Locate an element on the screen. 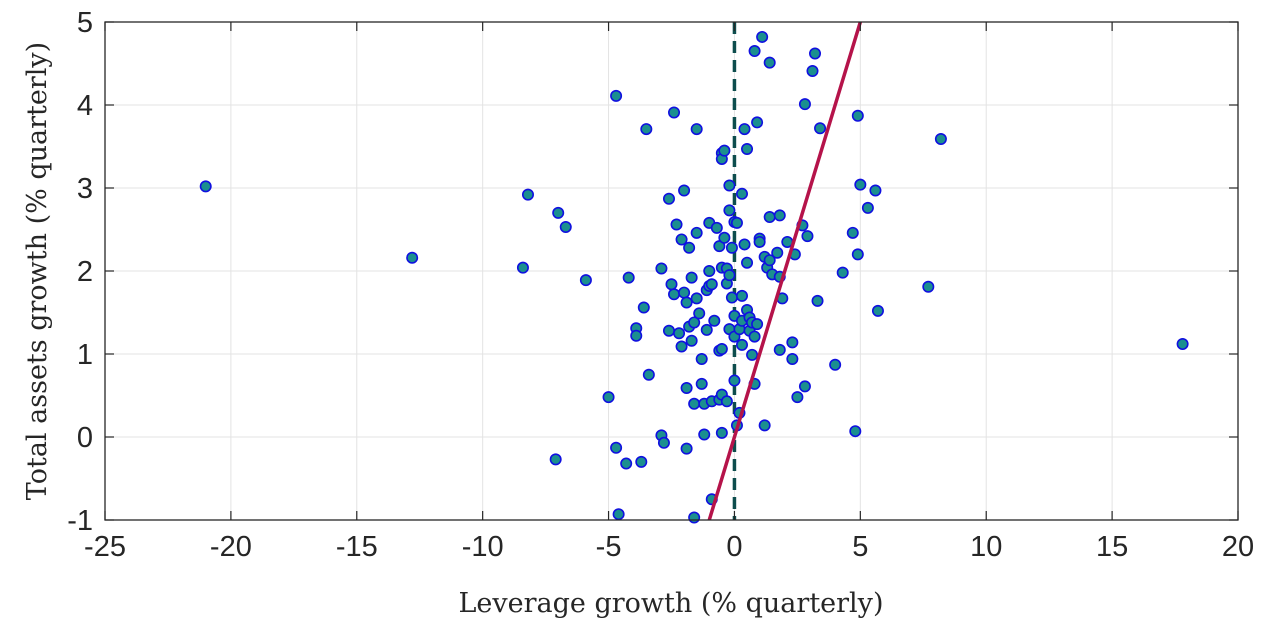  x-tick-label: 0 is located at coordinates (734, 547).